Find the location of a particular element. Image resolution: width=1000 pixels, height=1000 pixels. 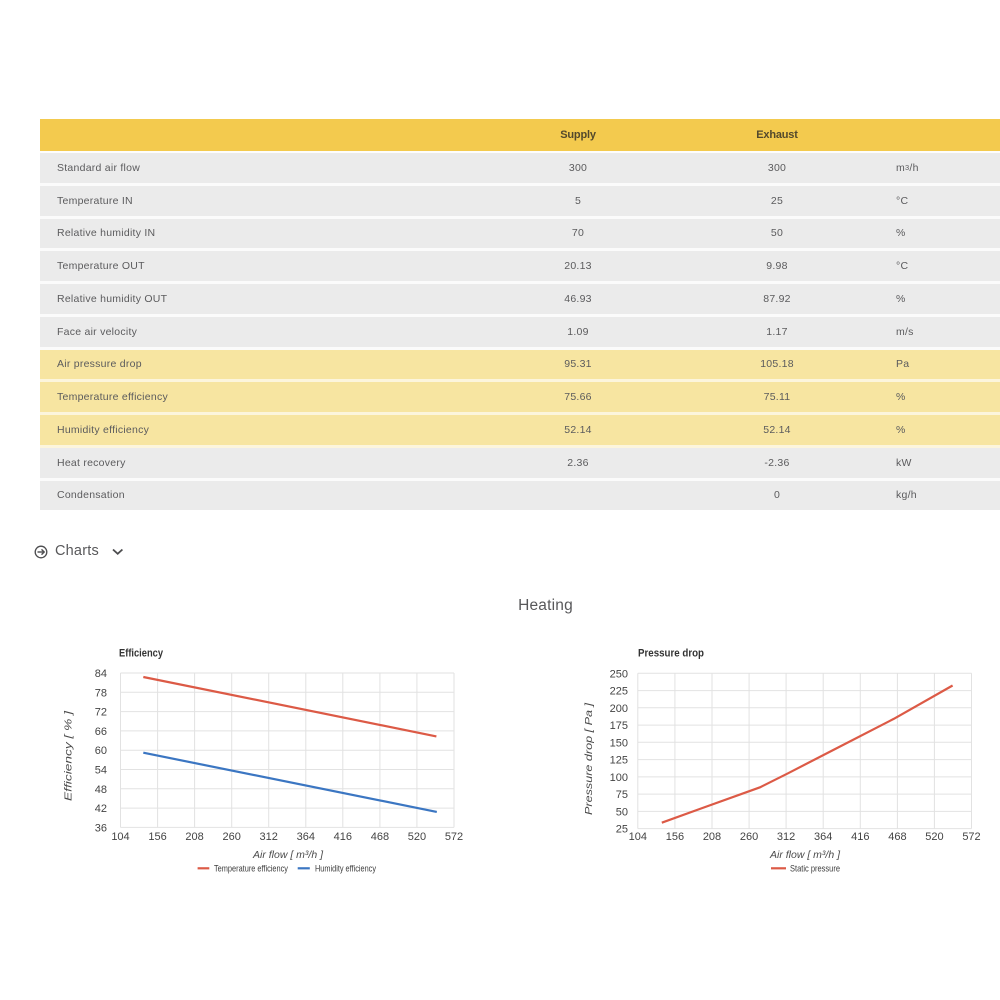

svg-text: 60 is located at coordinates (101, 751).